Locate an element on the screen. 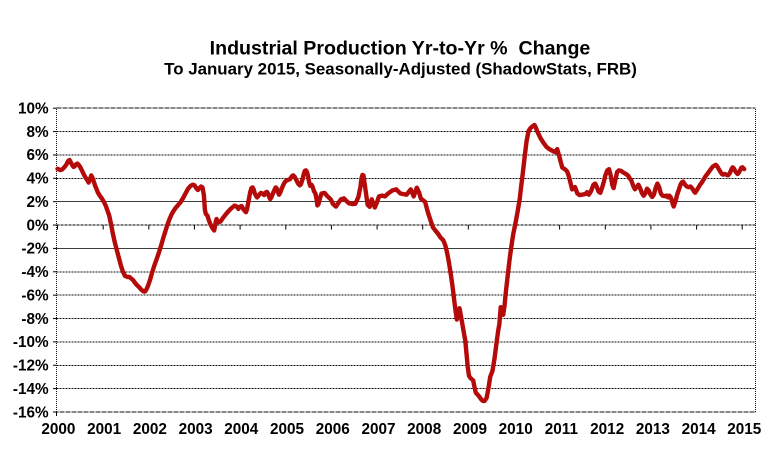  svg-text: 4% is located at coordinates (37, 179).